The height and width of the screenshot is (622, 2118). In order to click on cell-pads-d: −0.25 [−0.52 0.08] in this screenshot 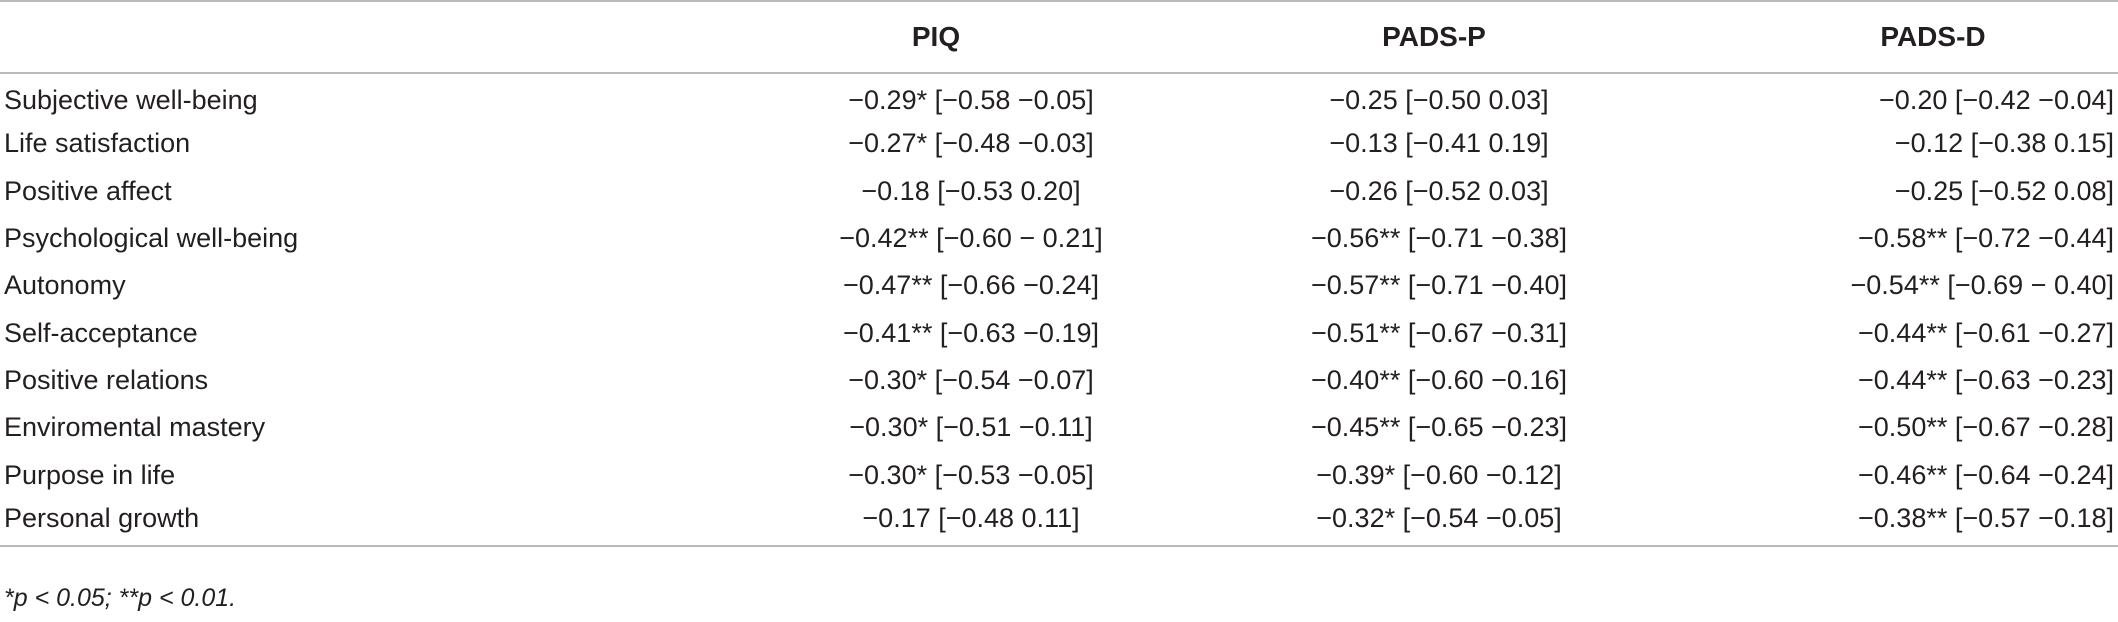, I will do `click(2004, 190)`.